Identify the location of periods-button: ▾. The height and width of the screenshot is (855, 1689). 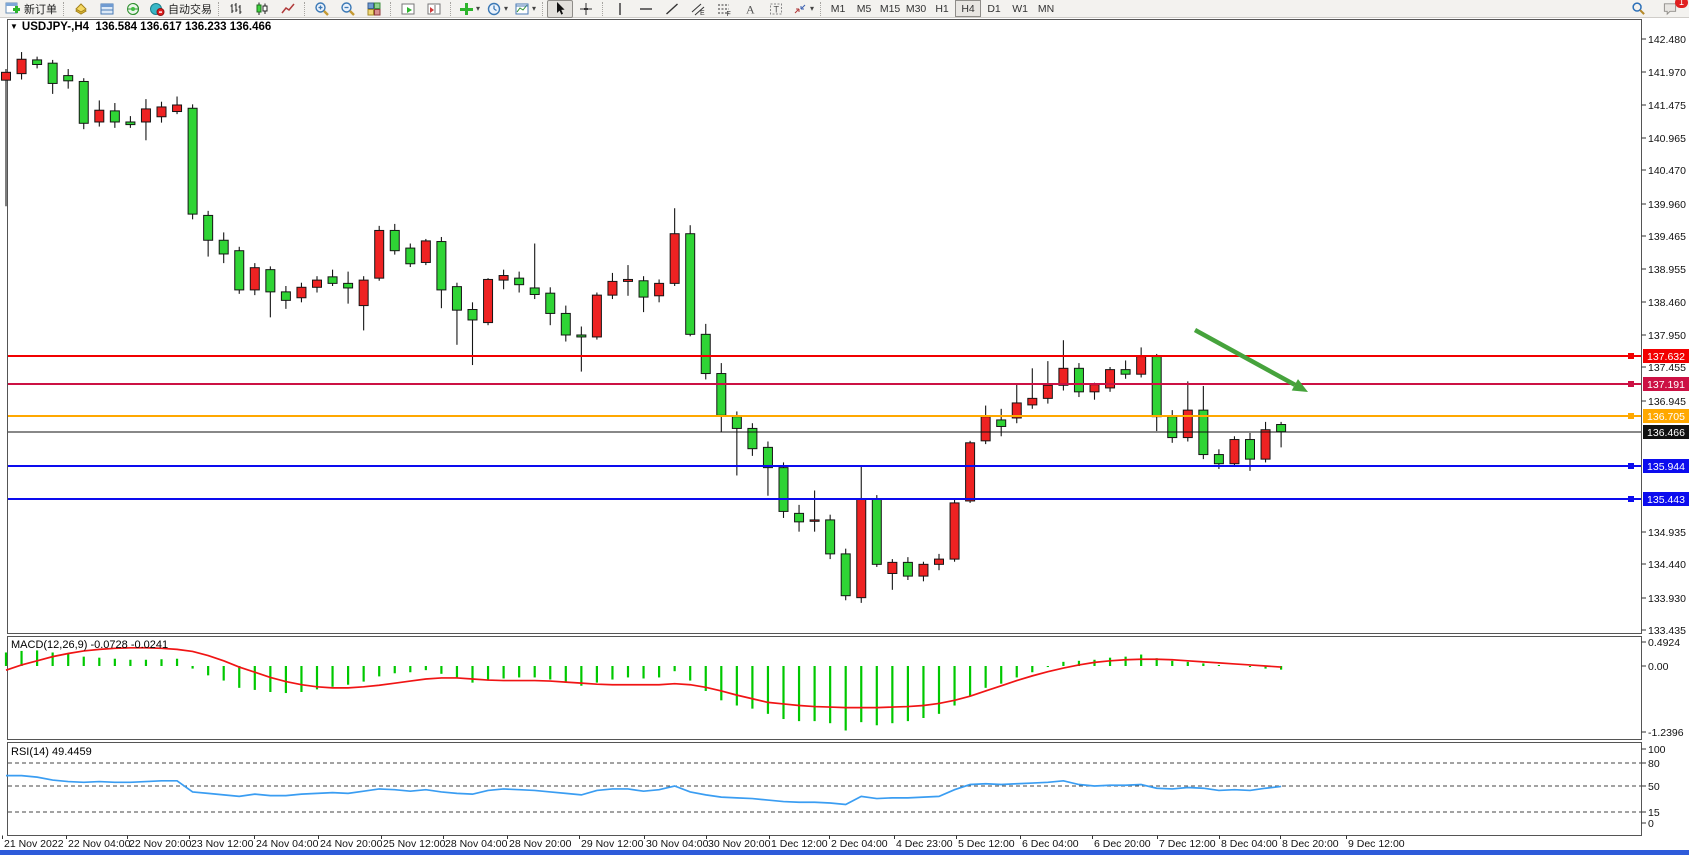
(497, 9).